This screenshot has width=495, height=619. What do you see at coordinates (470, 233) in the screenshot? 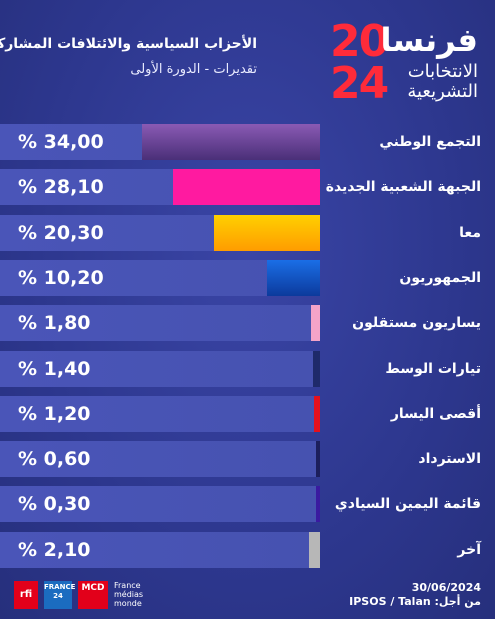
I see `bar-category-label: معا` at bounding box center [470, 233].